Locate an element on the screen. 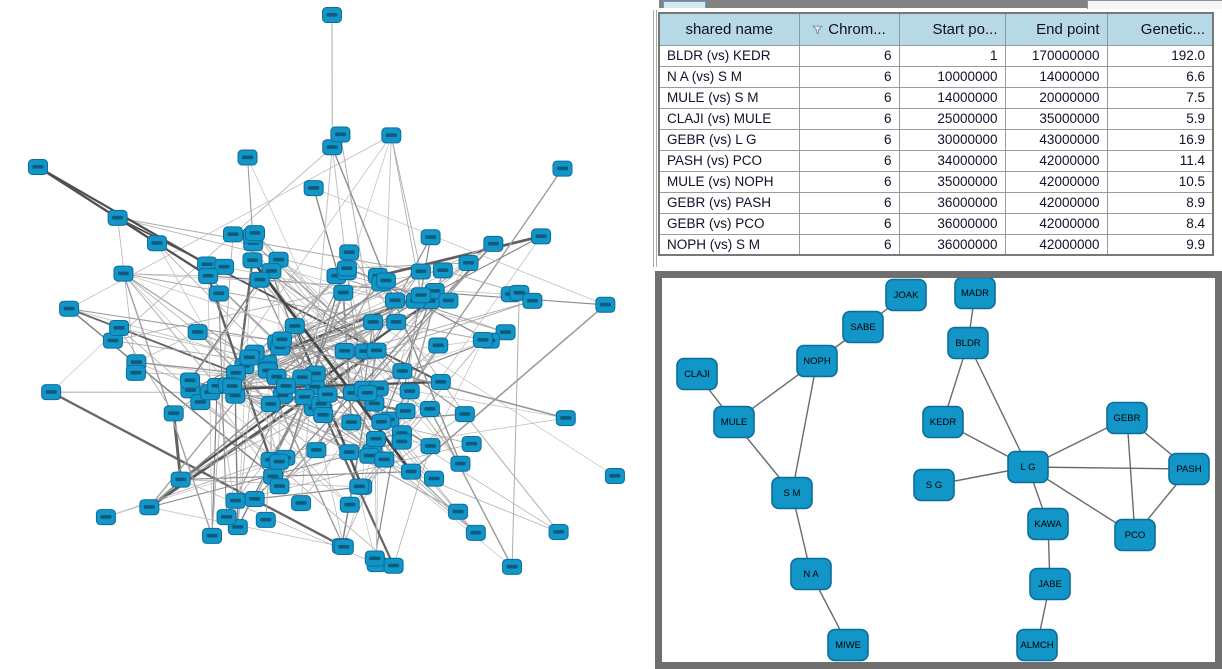 Image resolution: width=1222 pixels, height=669 pixels. network-node-bldr: BLDR is located at coordinates (968, 343).